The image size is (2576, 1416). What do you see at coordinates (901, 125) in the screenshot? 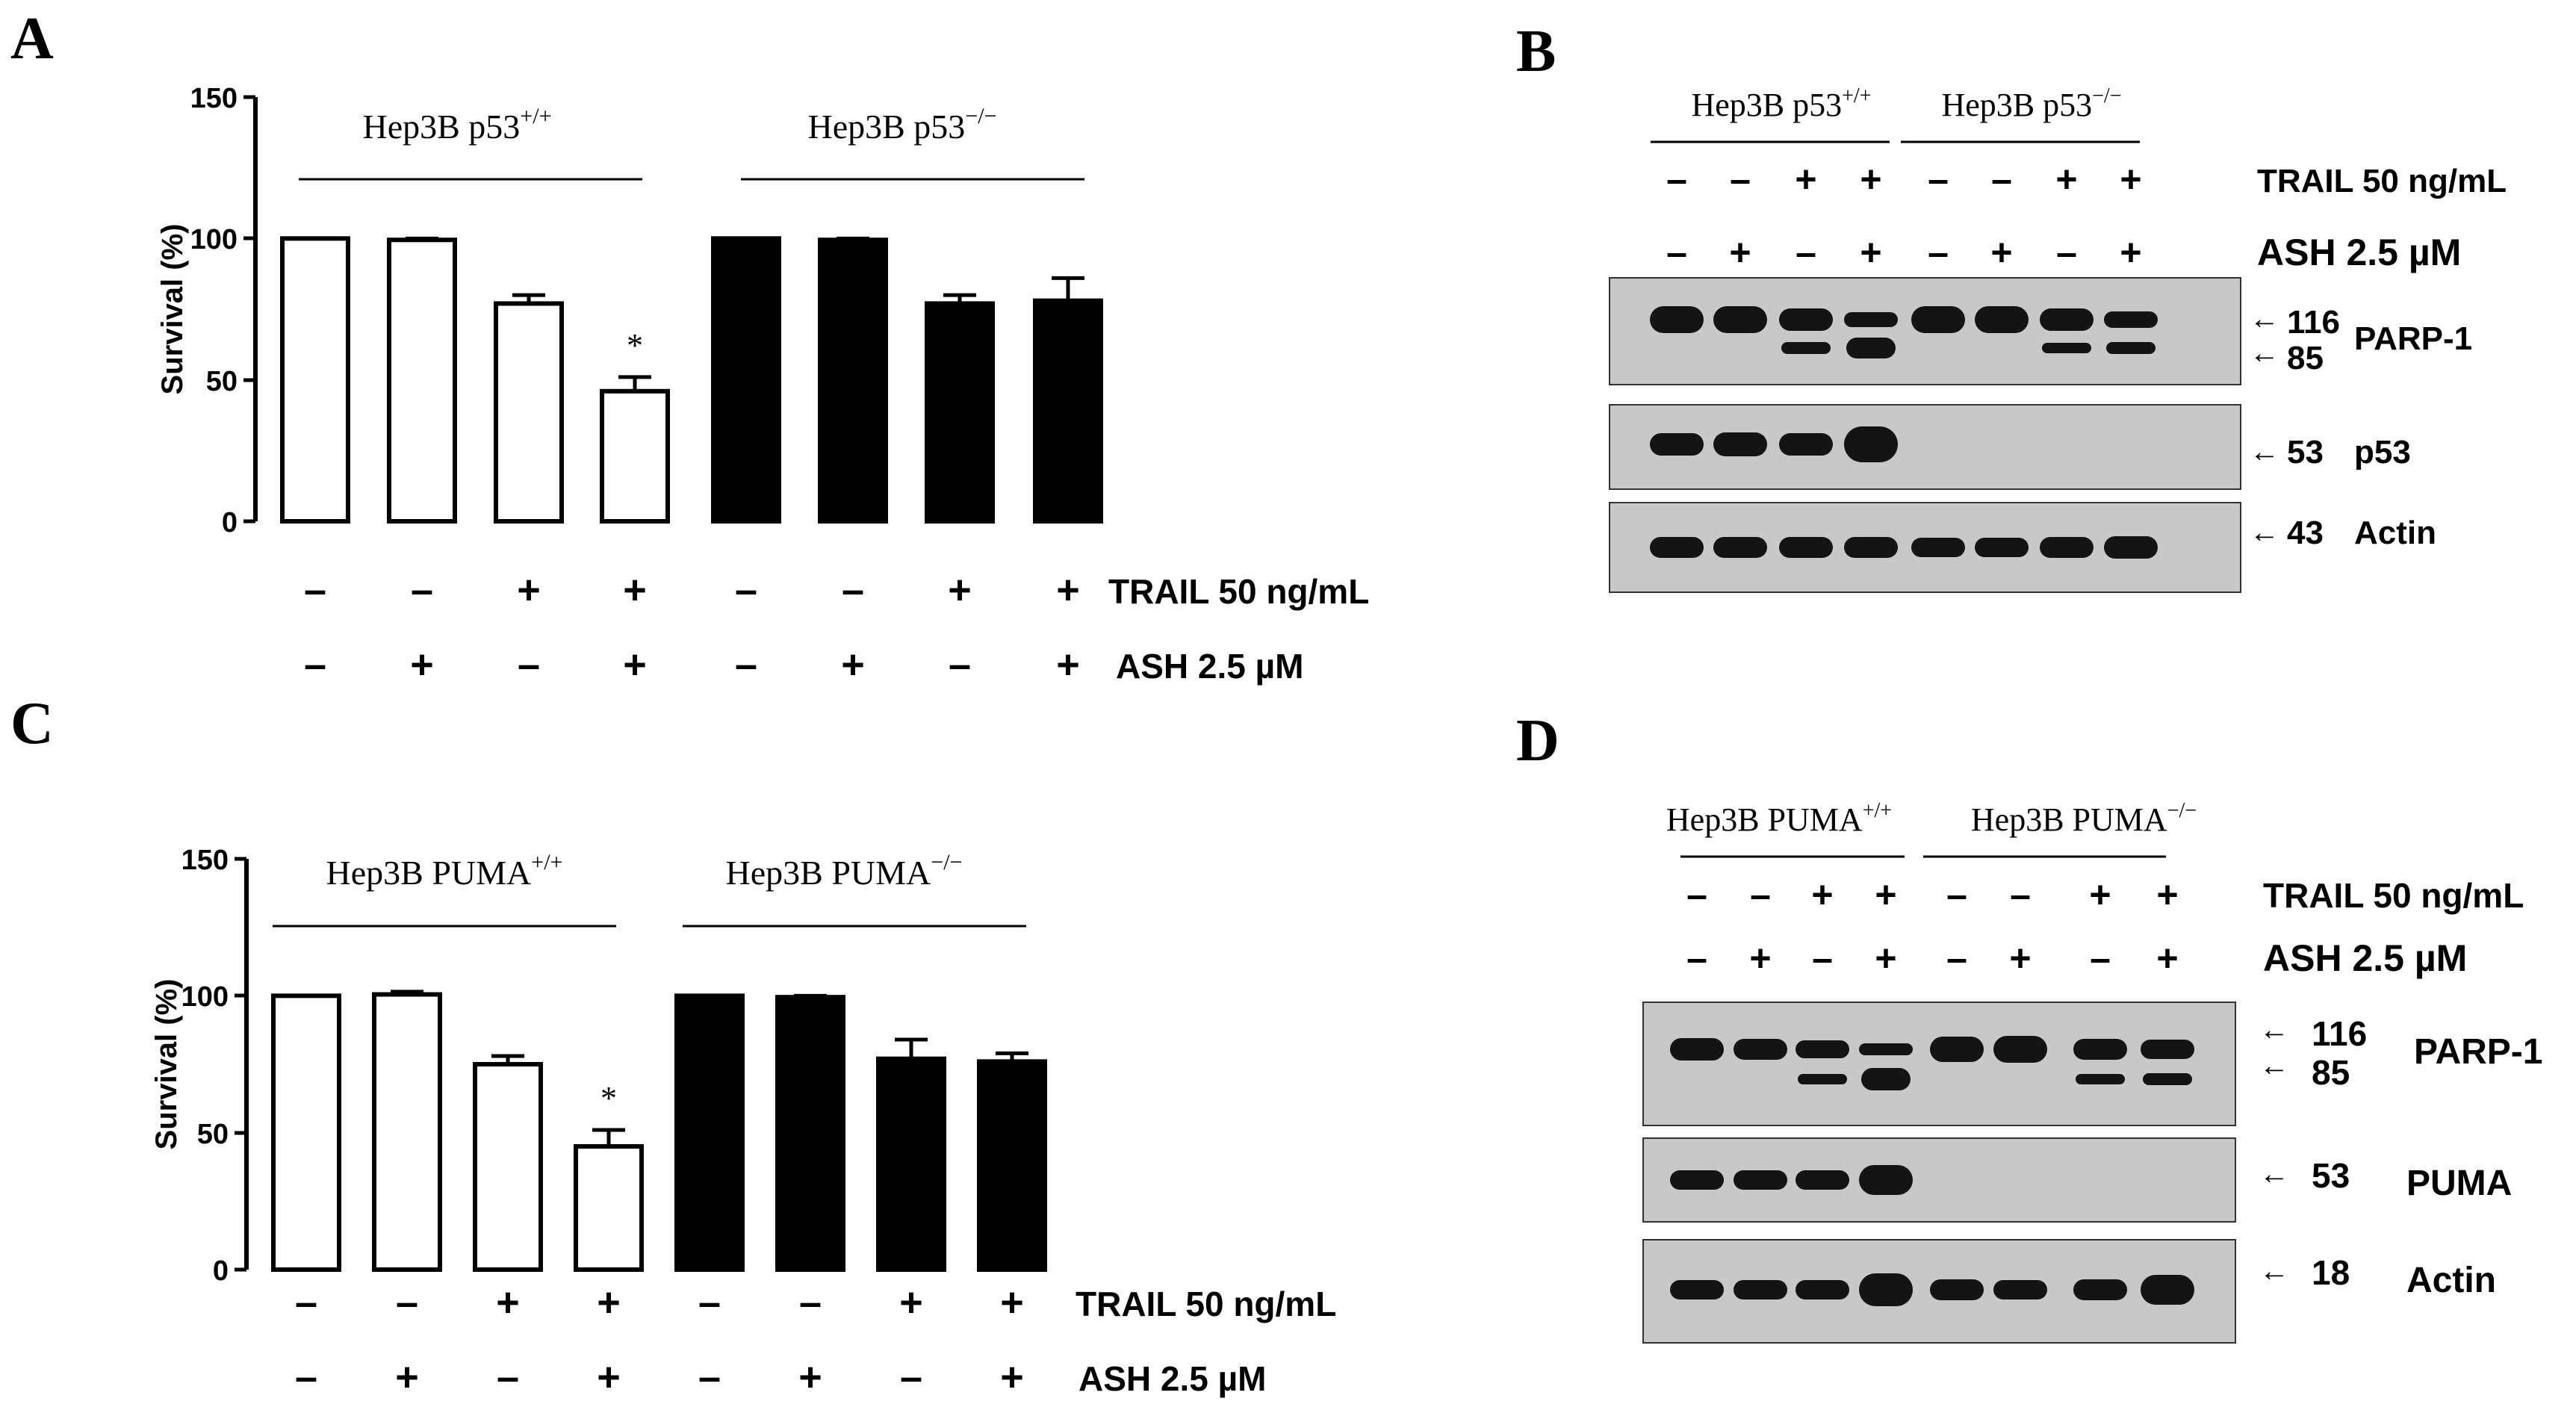
I see `group-label: Hep3B p53−/−` at bounding box center [901, 125].